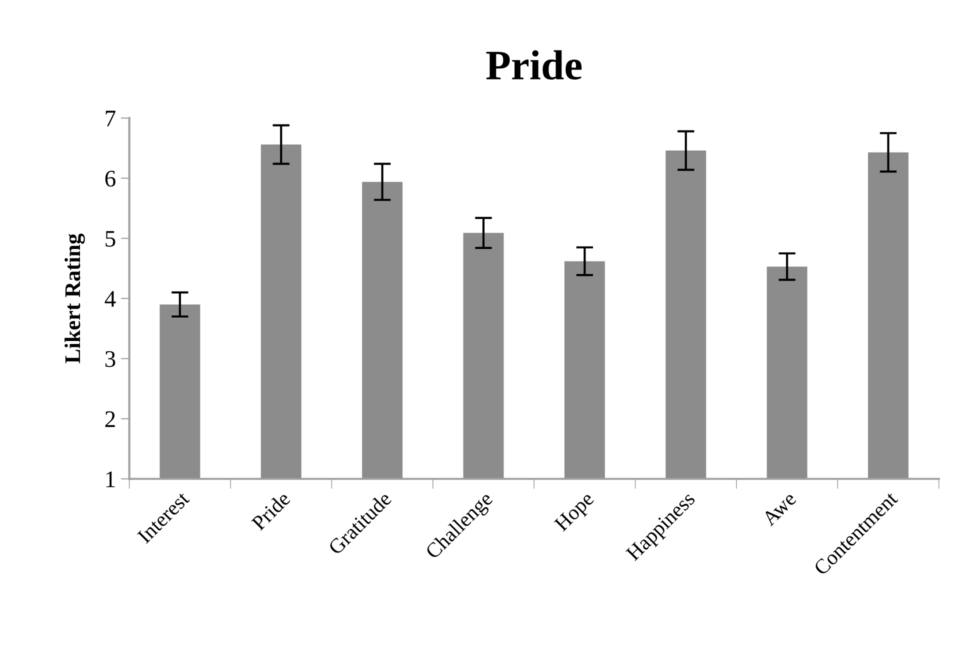  Describe the element at coordinates (74, 299) in the screenshot. I see `y-axis-title: Likert Rating` at that location.